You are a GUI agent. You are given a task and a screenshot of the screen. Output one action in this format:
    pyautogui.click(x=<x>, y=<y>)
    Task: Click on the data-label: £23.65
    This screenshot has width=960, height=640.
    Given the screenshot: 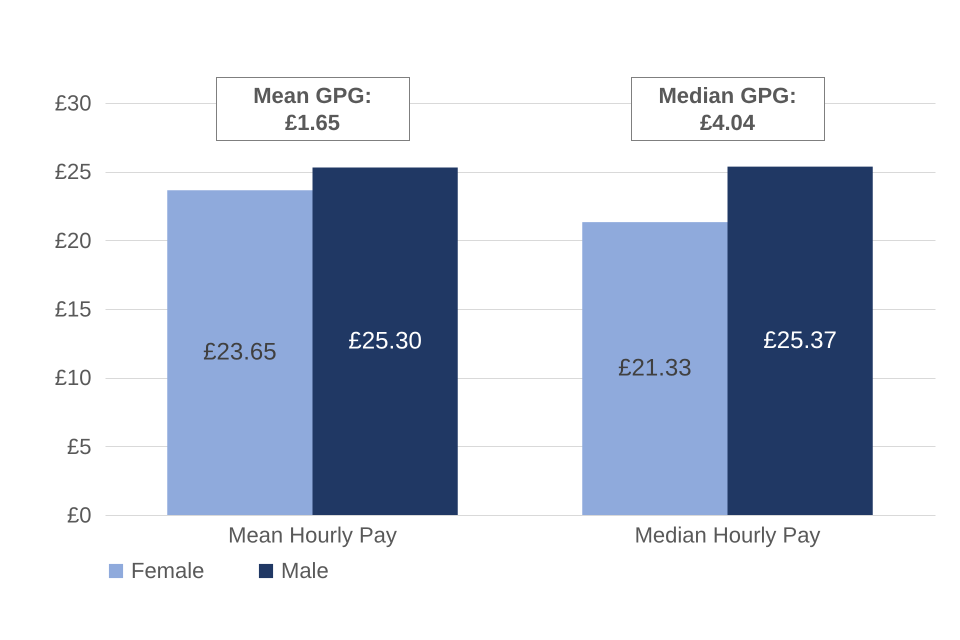 What is the action you would take?
    pyautogui.click(x=240, y=352)
    